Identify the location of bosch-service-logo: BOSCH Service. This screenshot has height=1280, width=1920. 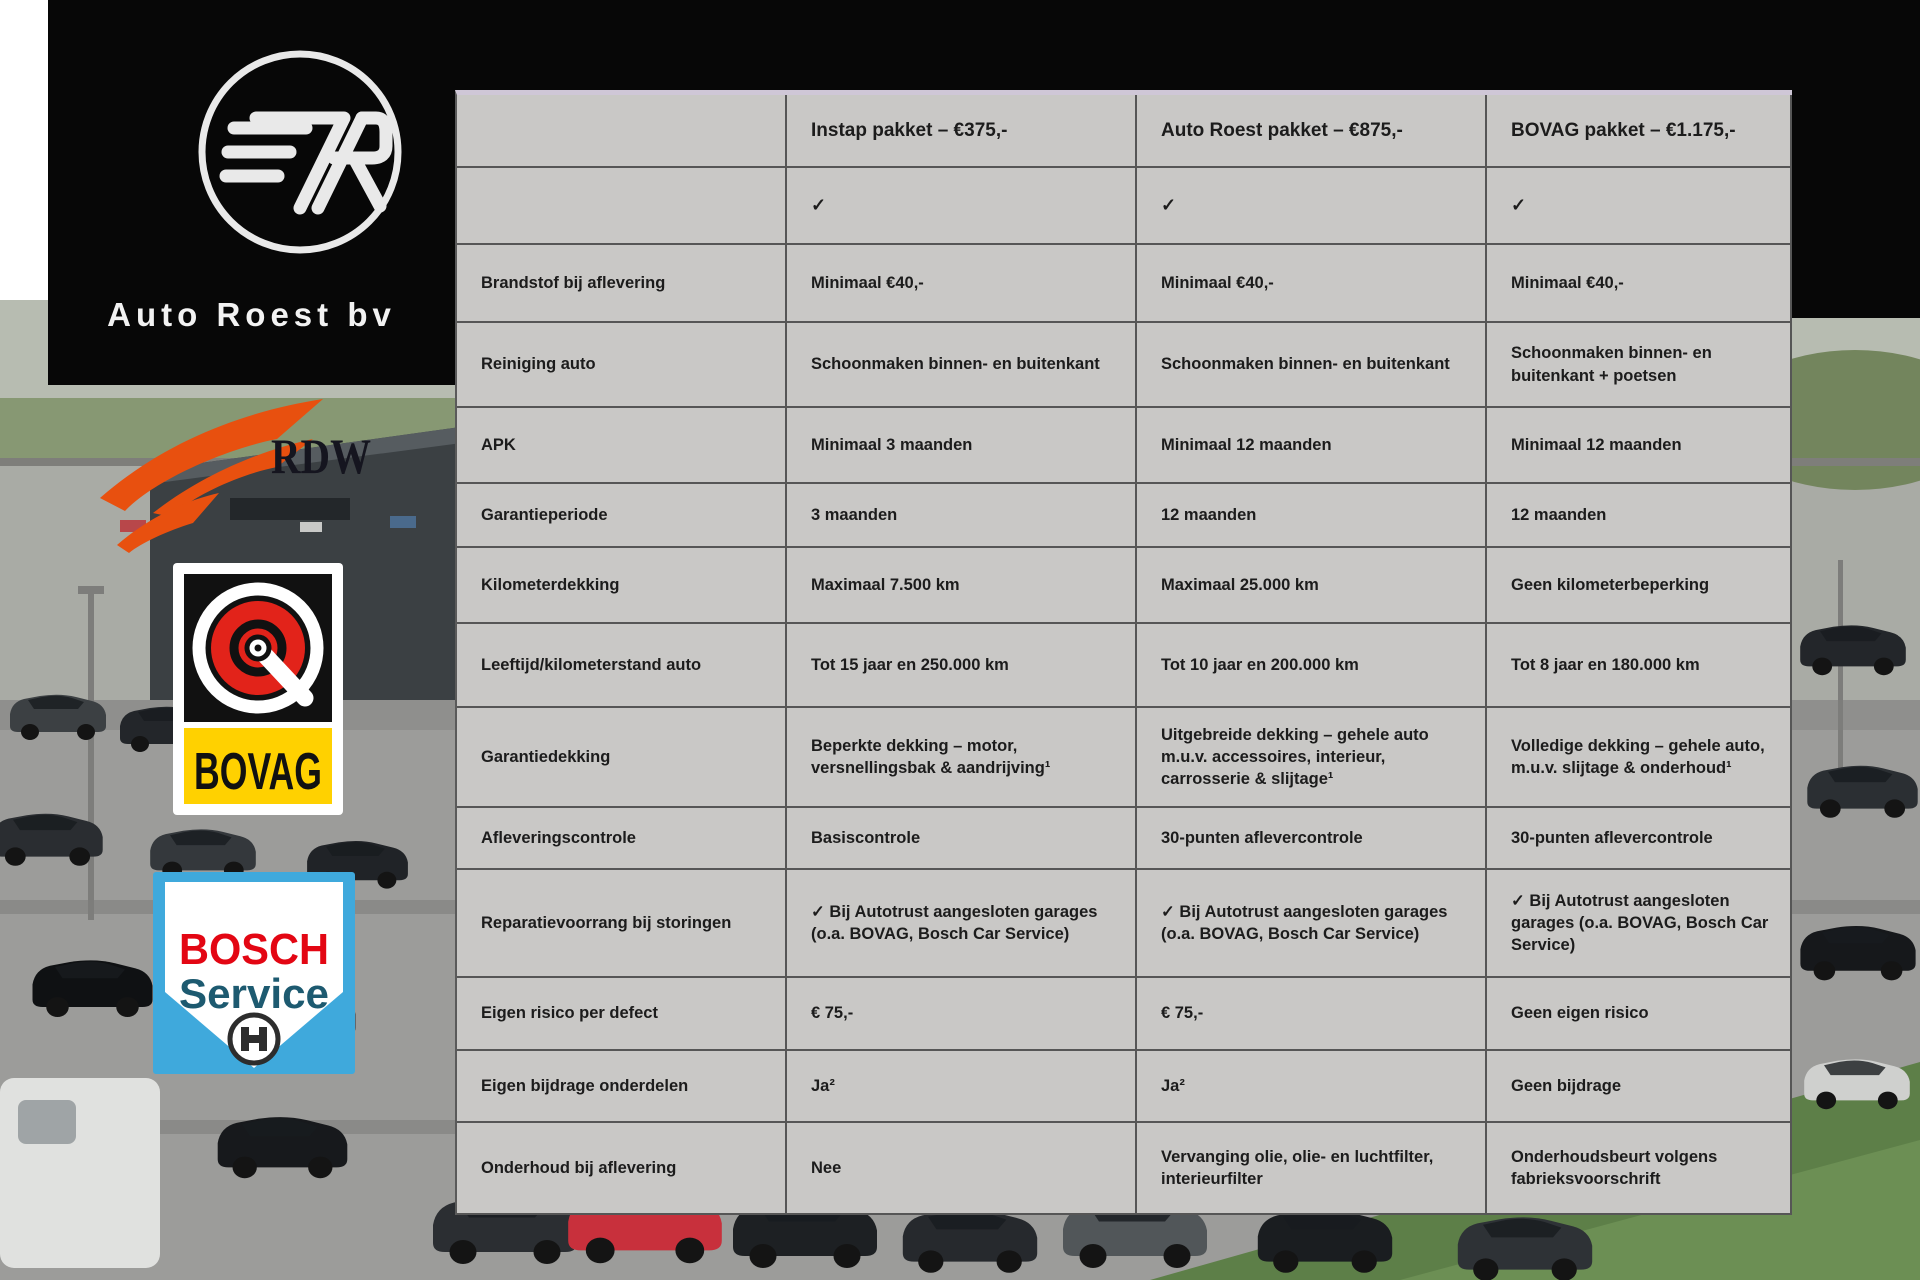
(254, 973).